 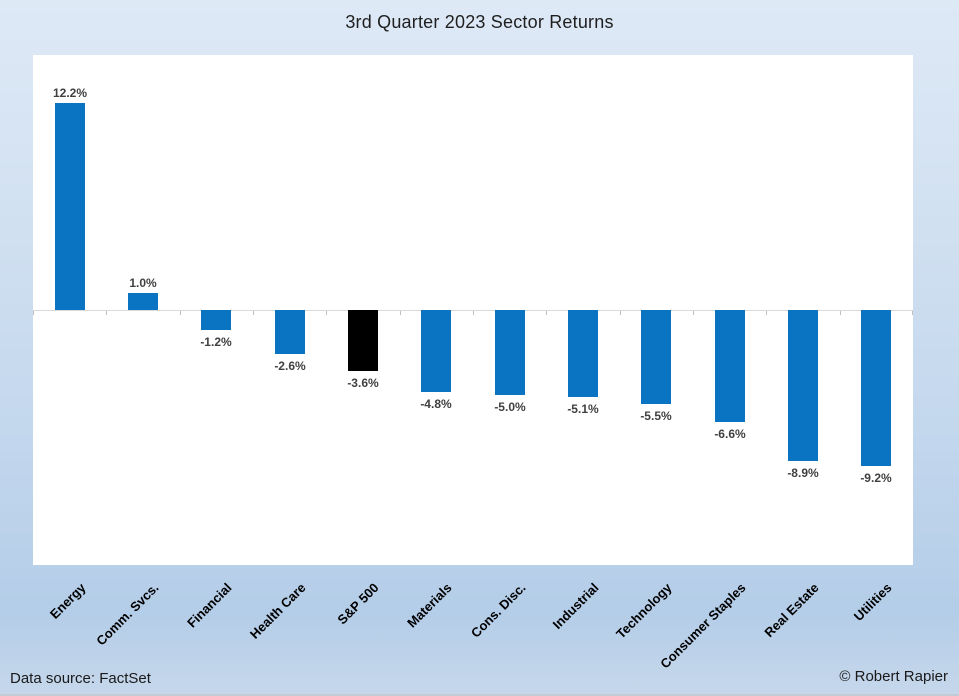 What do you see at coordinates (358, 604) in the screenshot?
I see `category-label-s-p-500: S&P 500` at bounding box center [358, 604].